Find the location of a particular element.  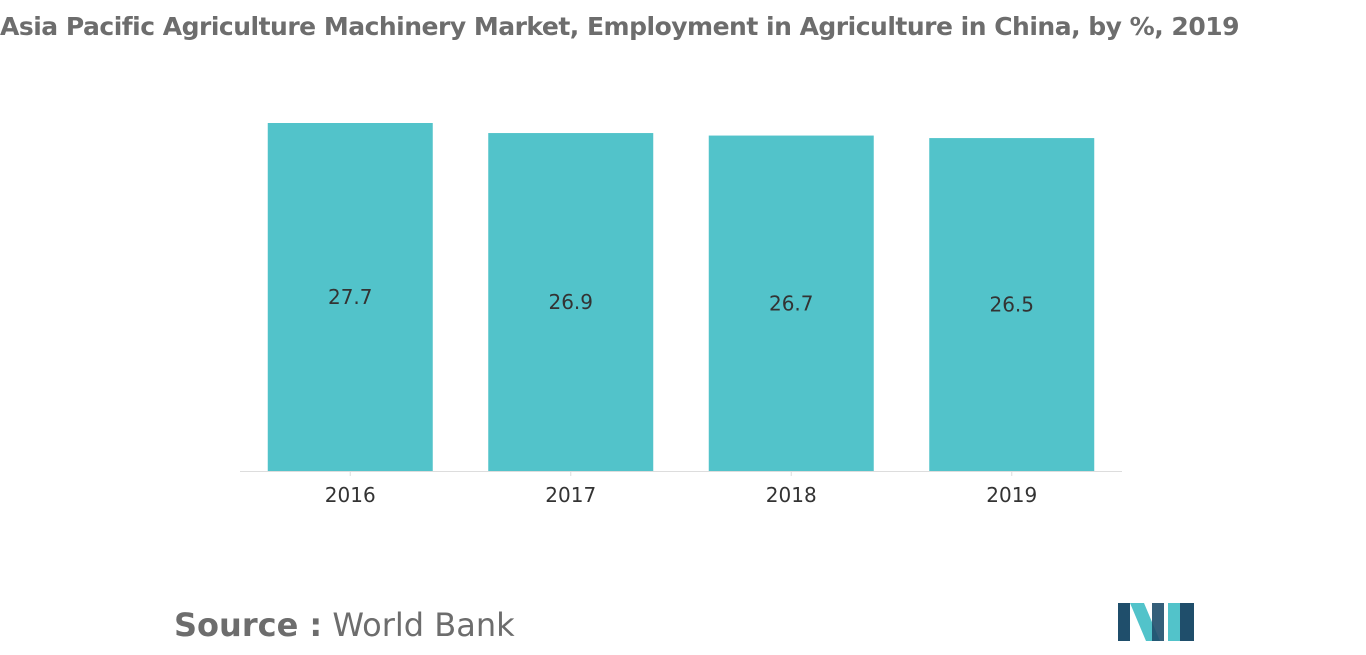

value-label-2016: 27.7 is located at coordinates (350, 297).